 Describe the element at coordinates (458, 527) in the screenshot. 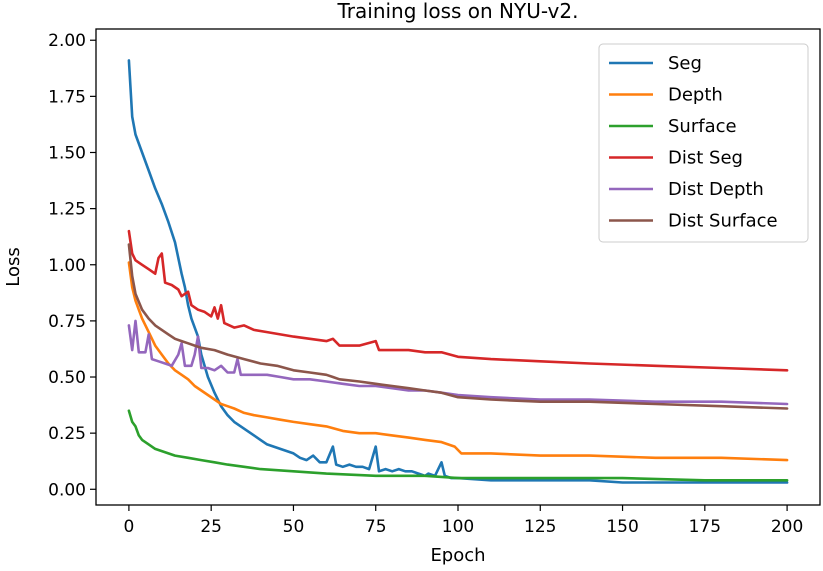

I see `x-tick-label: 100` at that location.